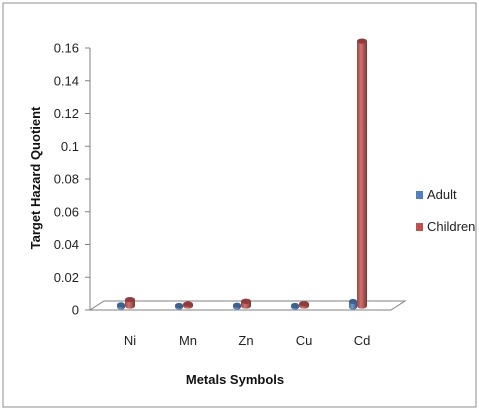 The width and height of the screenshot is (479, 410). I want to click on x-tick-label: Cd, so click(362, 340).